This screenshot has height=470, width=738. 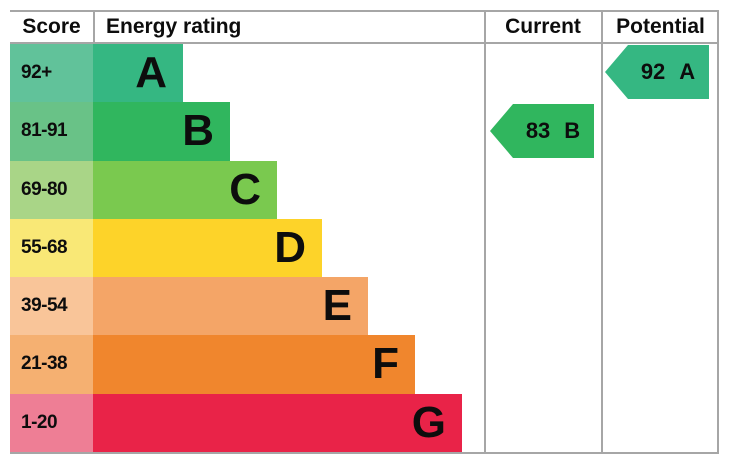 I want to click on rating-bar-a: A, so click(x=138, y=73).